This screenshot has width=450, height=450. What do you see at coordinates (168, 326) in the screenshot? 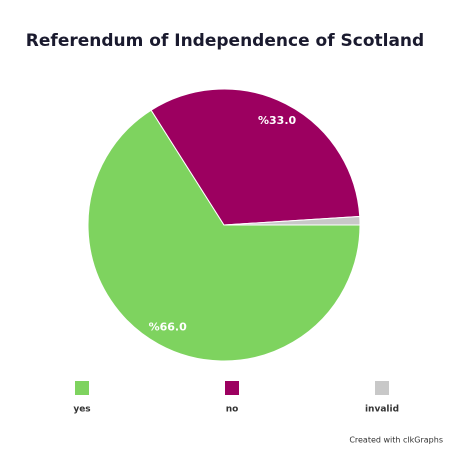
I see `slice-label: %66.0` at bounding box center [168, 326].